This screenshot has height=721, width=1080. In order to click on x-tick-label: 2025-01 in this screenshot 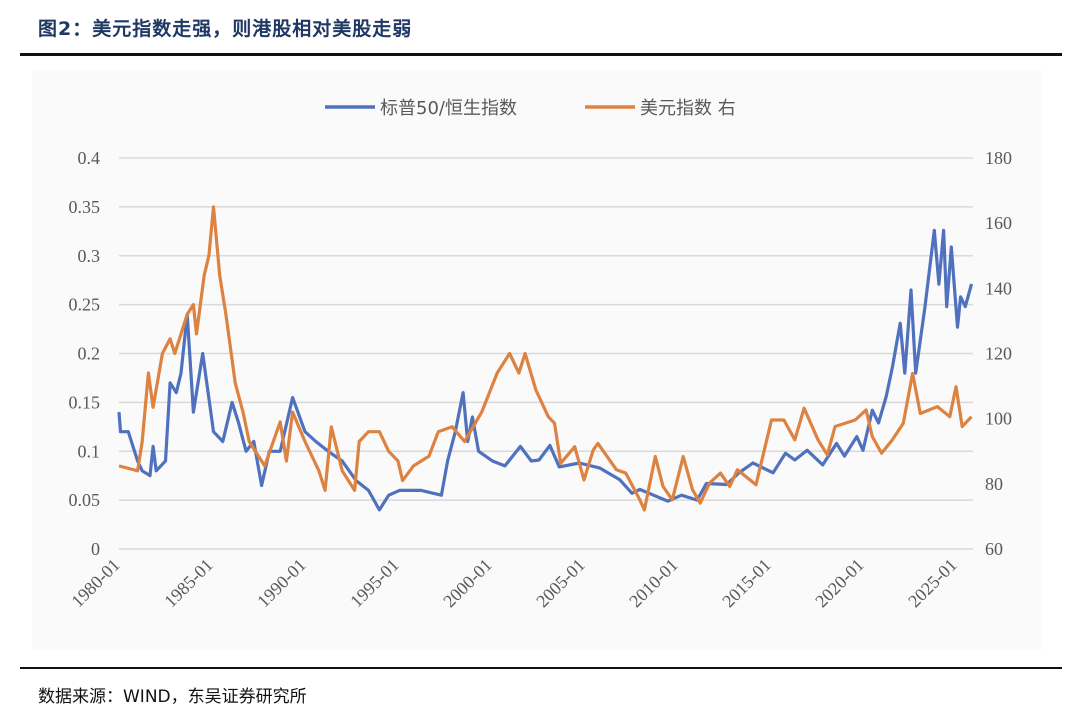, I will do `click(932, 583)`.